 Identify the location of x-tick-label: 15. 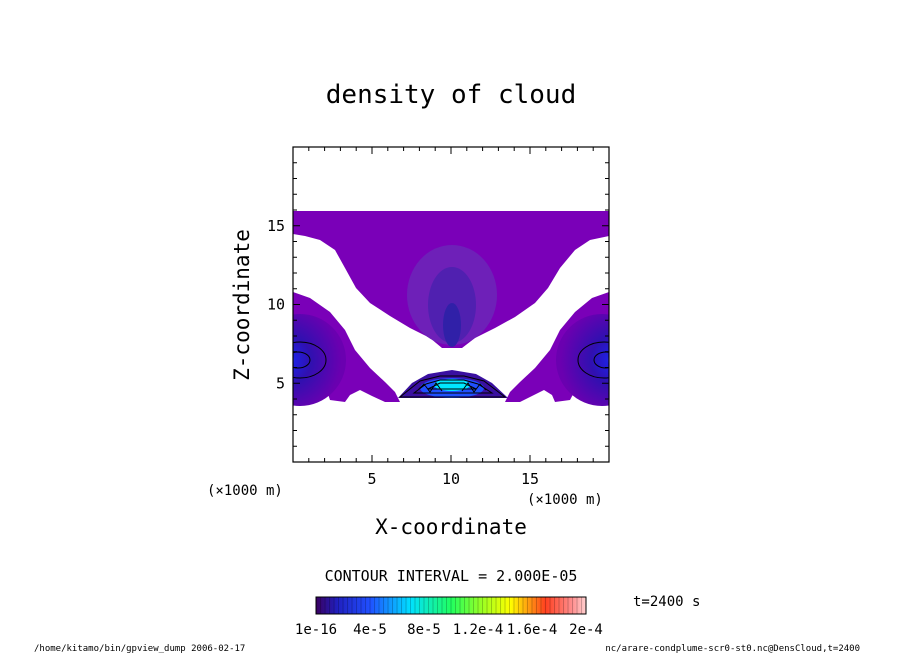
(530, 479).